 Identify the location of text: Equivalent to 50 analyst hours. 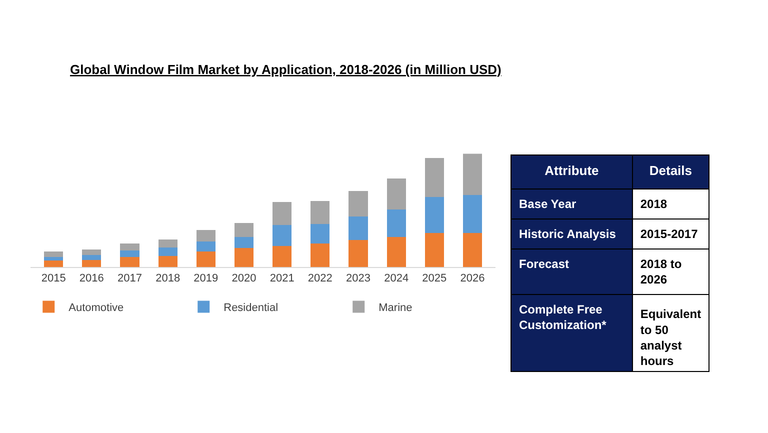
(671, 337).